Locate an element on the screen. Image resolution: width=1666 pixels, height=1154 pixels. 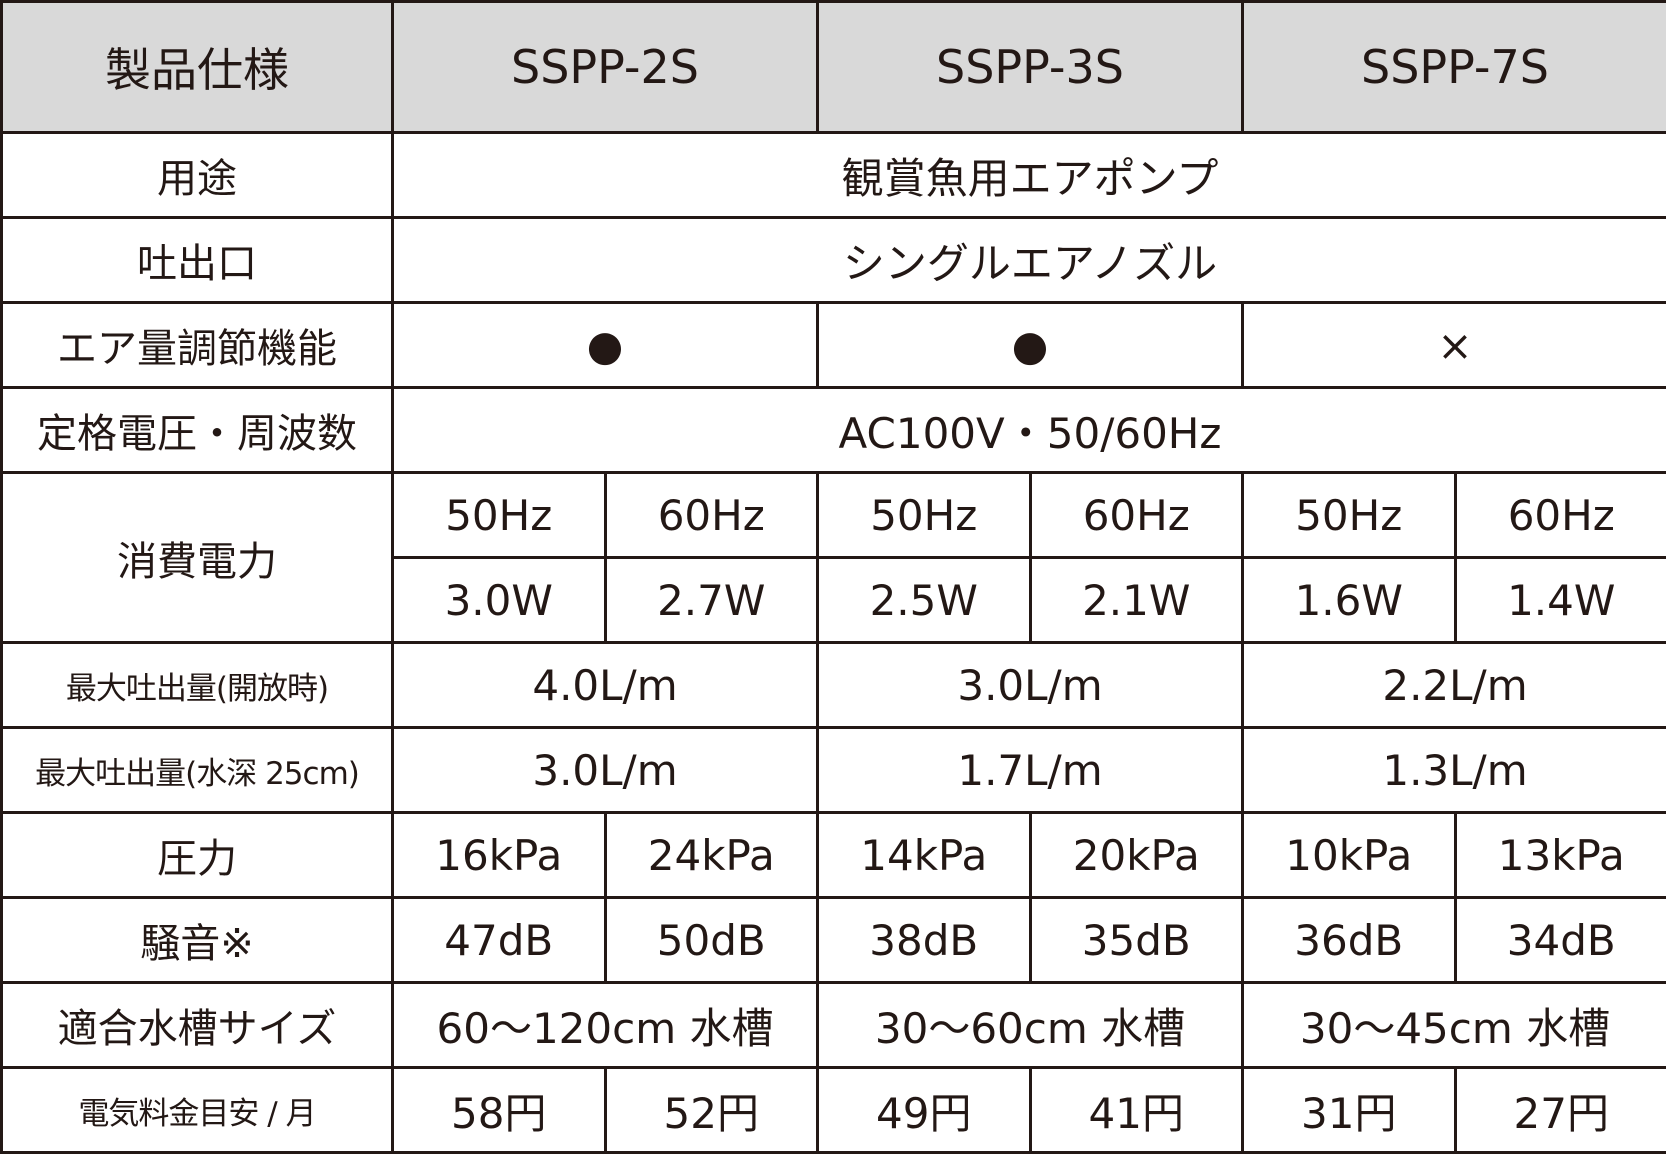
value-cell: 2.7W is located at coordinates (711, 600).